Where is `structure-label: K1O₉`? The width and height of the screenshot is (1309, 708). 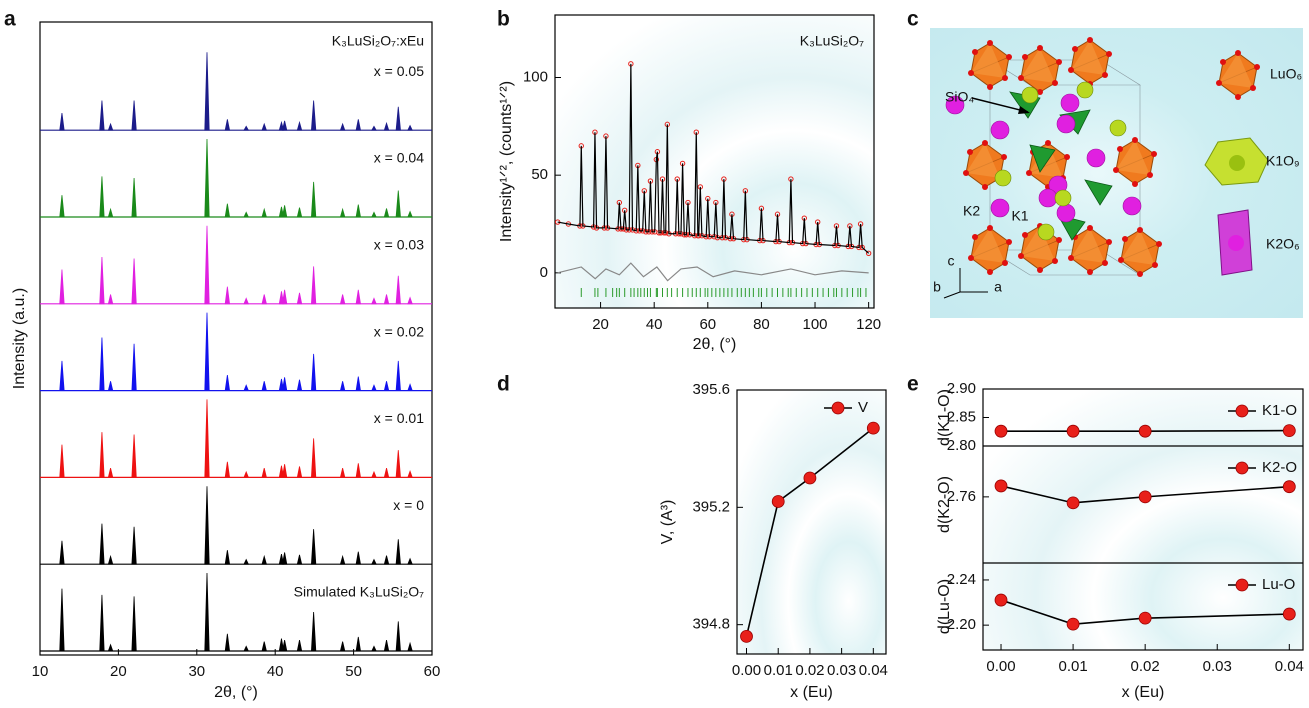 structure-label: K1O₉ is located at coordinates (1283, 161).